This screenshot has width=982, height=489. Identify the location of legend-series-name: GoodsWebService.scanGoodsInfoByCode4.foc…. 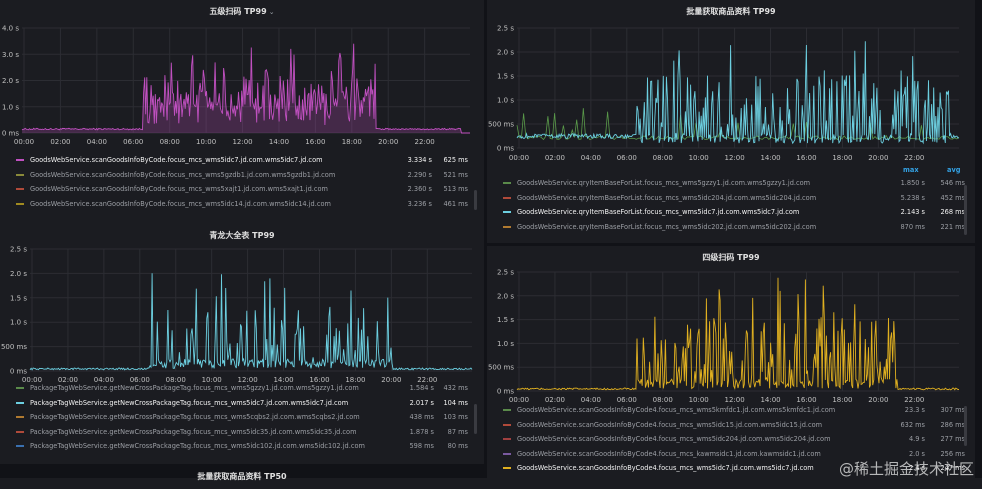
(670, 424).